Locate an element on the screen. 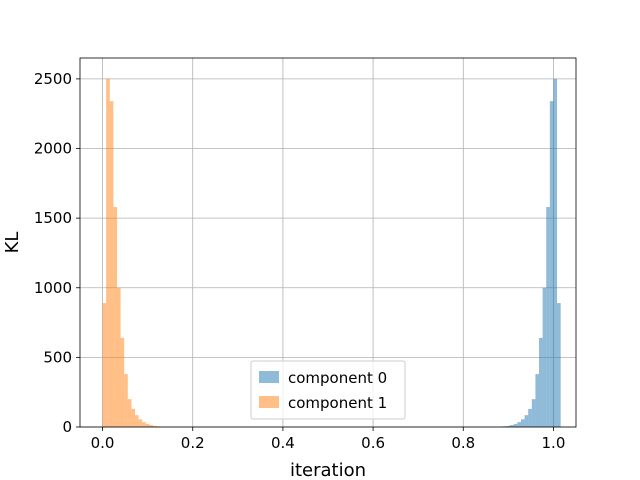 The height and width of the screenshot is (480, 640). y-axis-label: KL is located at coordinates (12, 243).